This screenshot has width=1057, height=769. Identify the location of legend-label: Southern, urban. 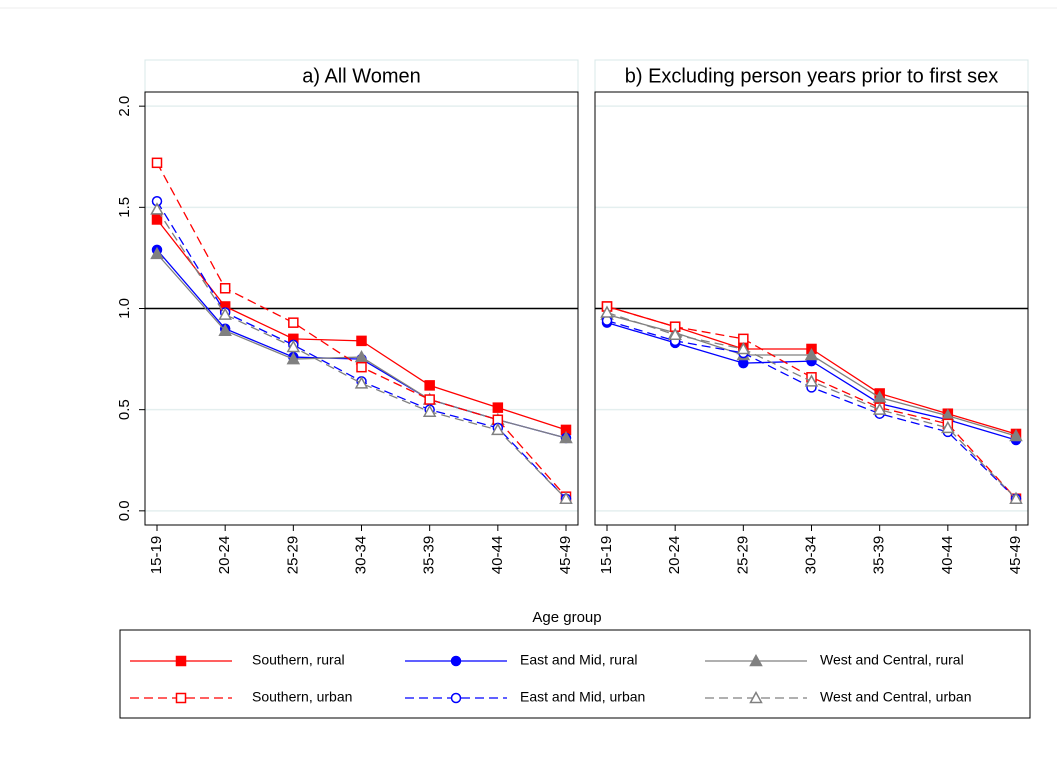
(302, 697).